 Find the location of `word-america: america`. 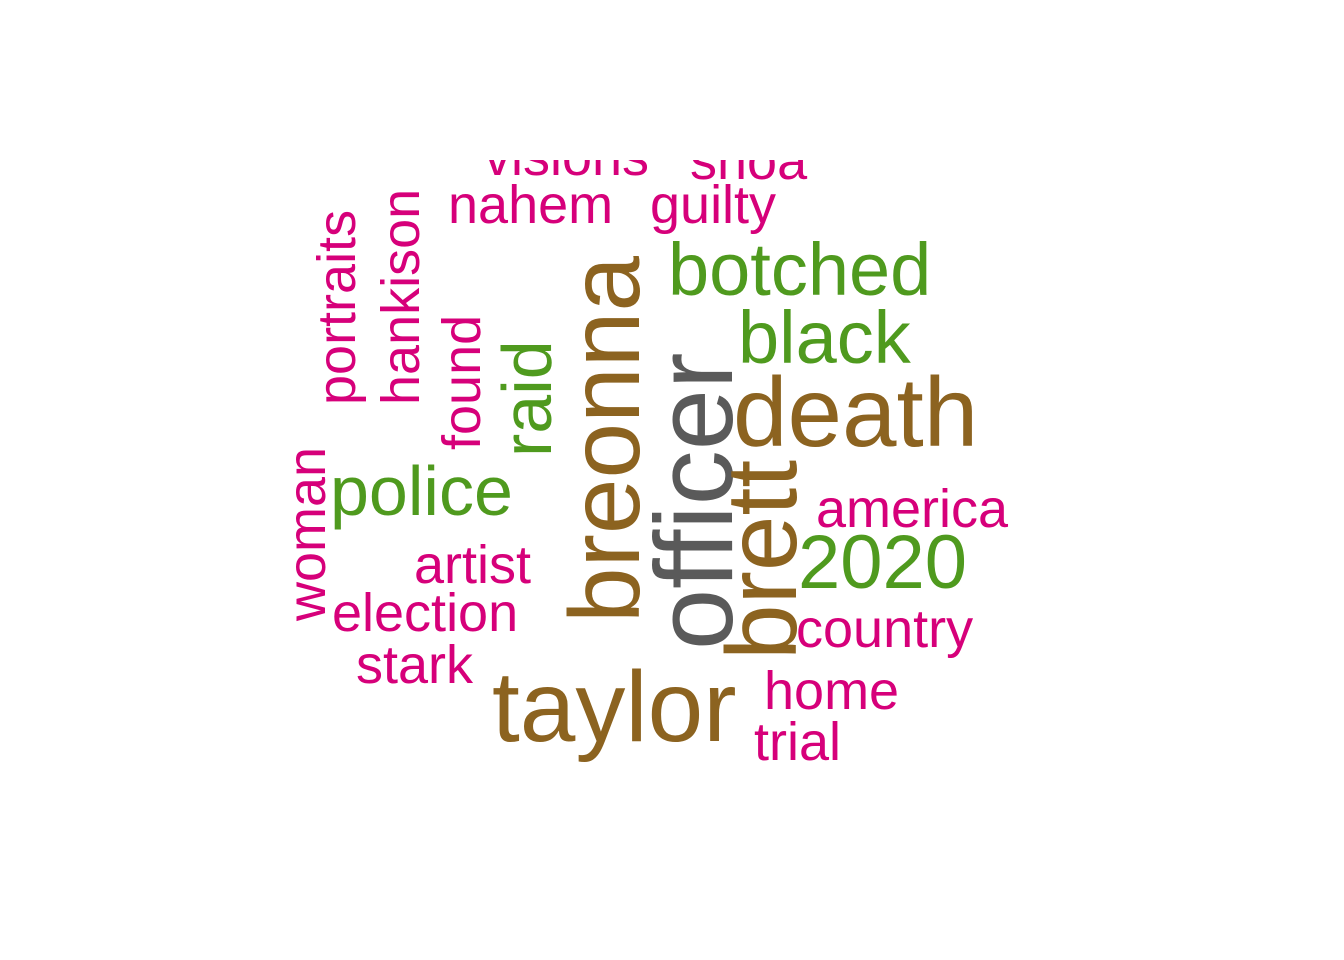

word-america: america is located at coordinates (912, 509).